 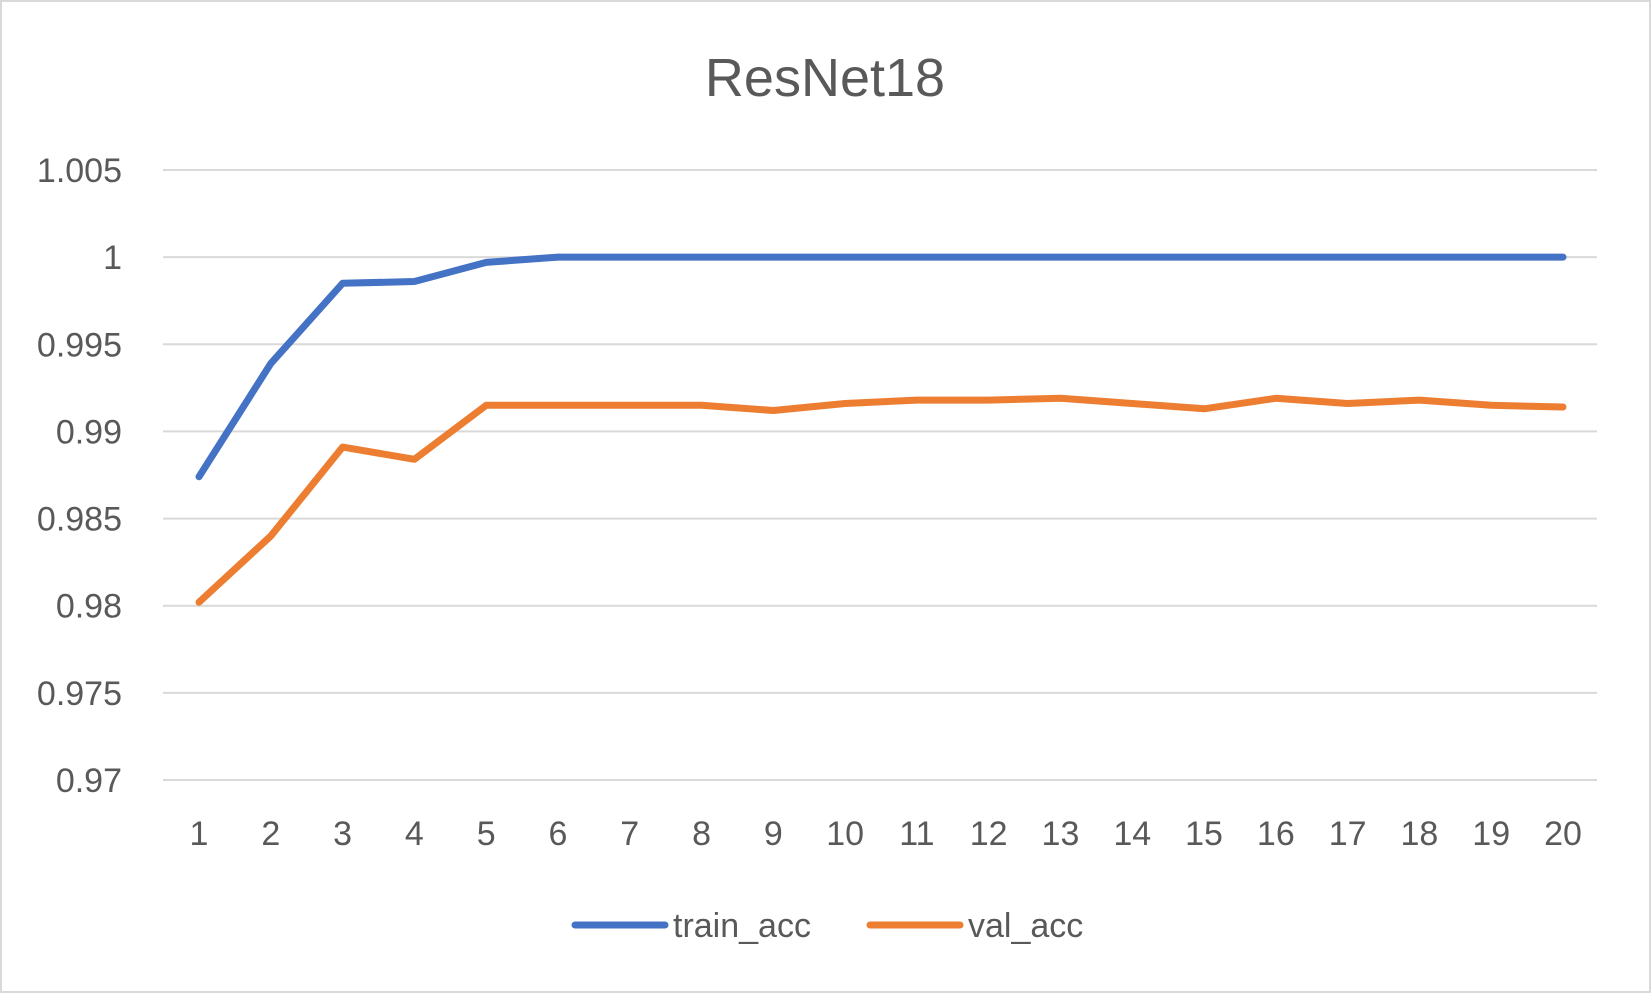 I want to click on y-tick-label: 0.995, so click(x=79, y=345).